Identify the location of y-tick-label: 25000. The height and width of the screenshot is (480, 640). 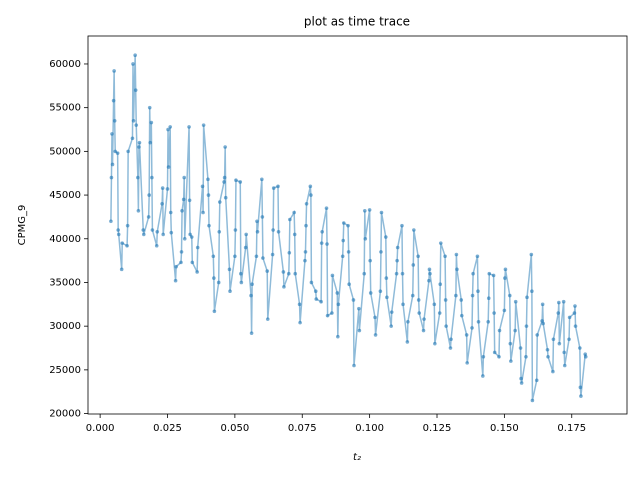
(65, 370).